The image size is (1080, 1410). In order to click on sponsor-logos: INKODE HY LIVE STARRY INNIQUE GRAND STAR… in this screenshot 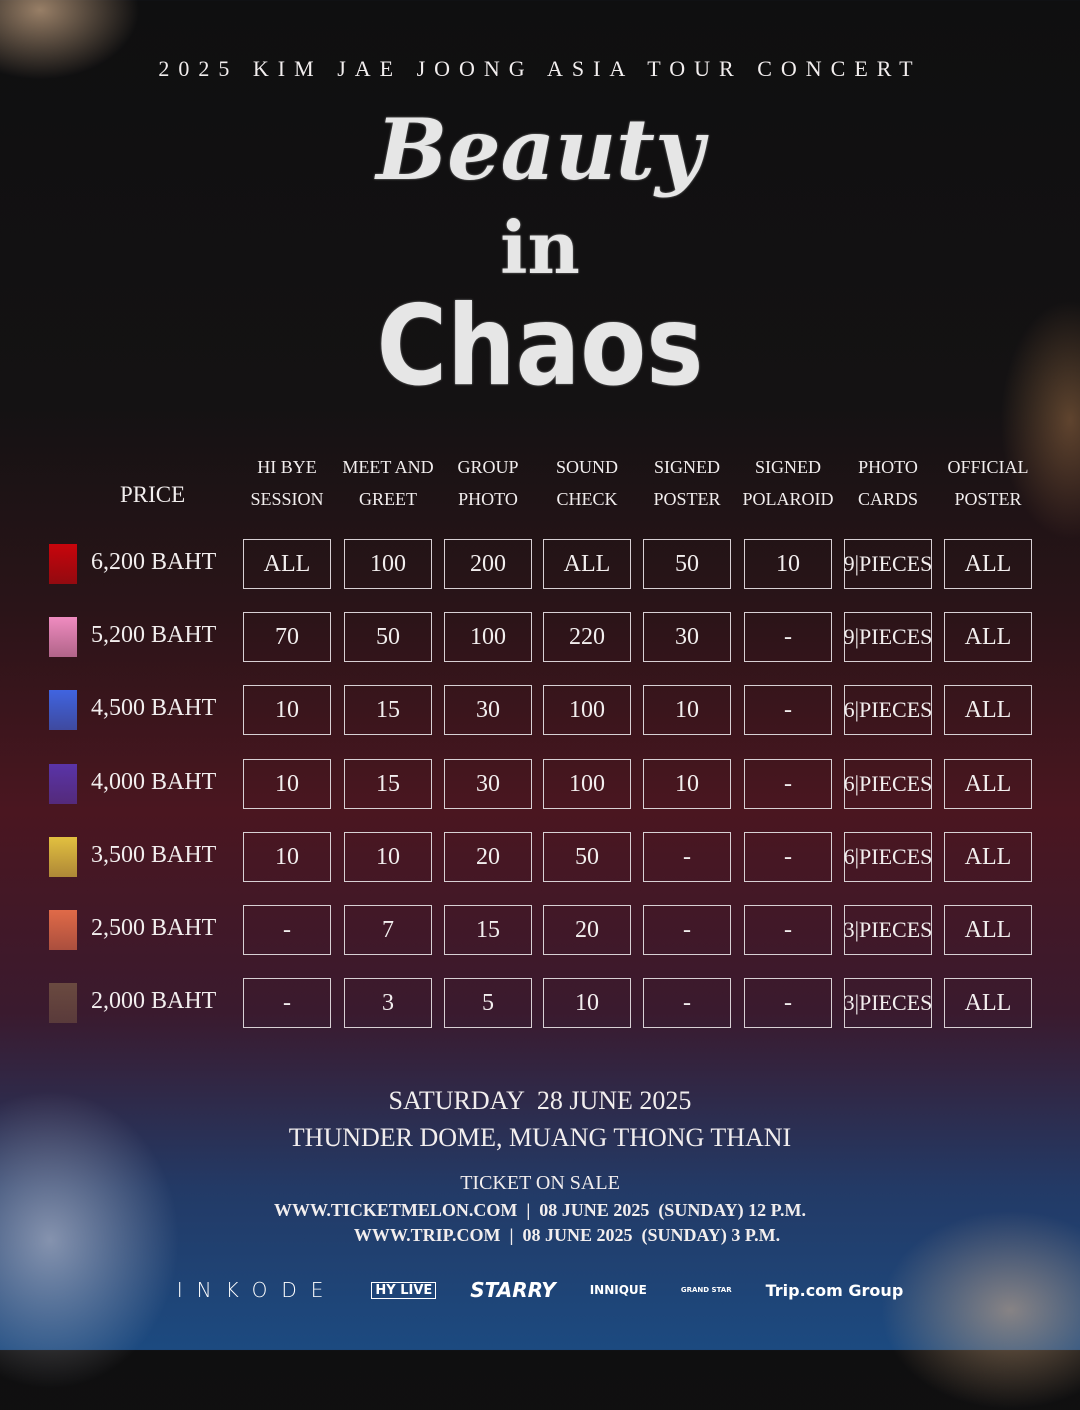, I will do `click(540, 1290)`.